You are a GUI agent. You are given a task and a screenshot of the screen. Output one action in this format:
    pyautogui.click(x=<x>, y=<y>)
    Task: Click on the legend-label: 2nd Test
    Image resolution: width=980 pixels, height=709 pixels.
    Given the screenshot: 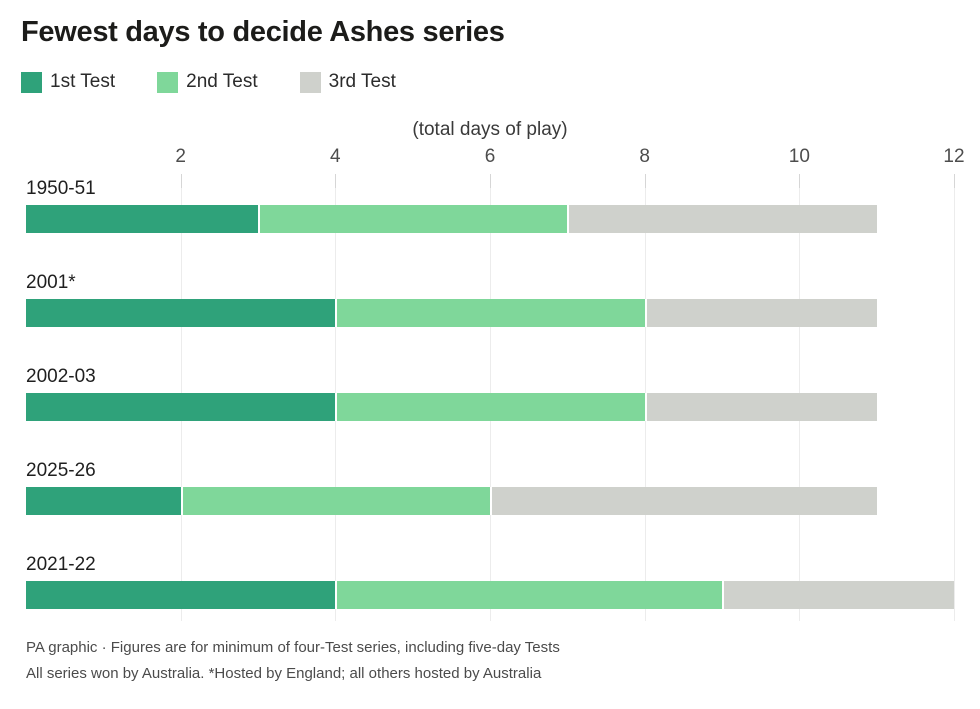 What is the action you would take?
    pyautogui.click(x=222, y=81)
    